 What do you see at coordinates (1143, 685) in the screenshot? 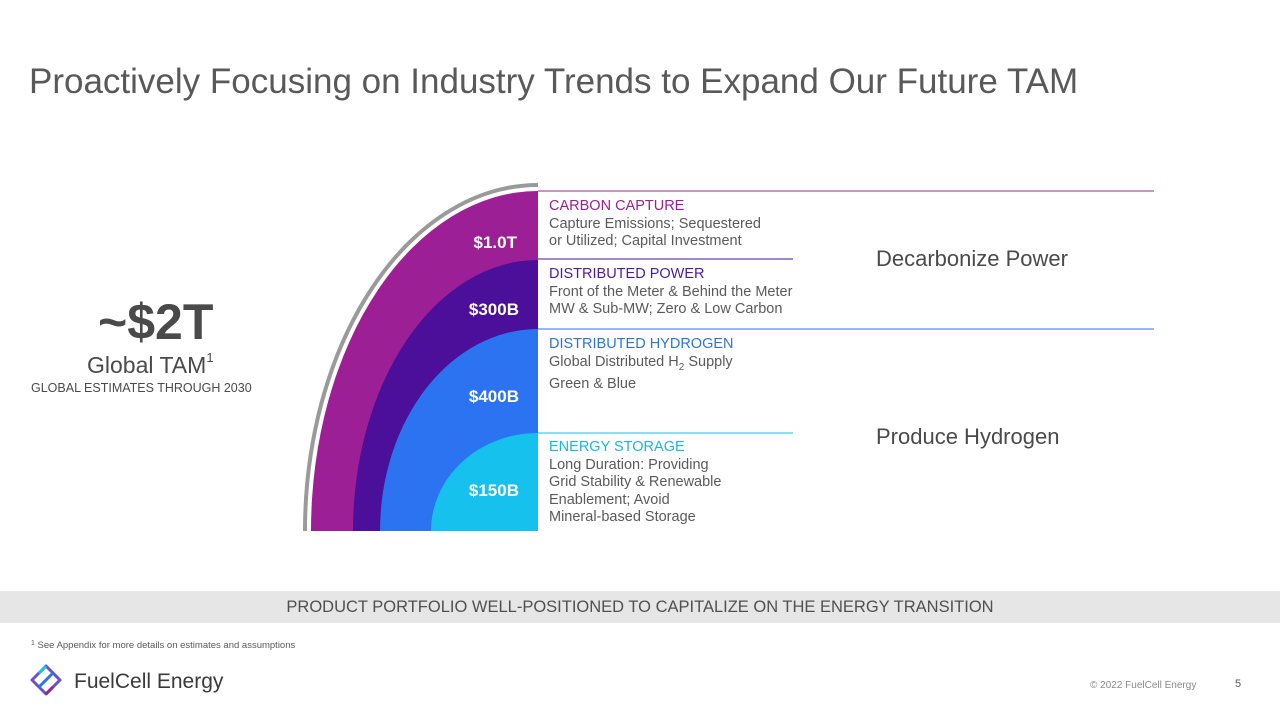
I see `copyright: © 2022 FuelCell Energy` at bounding box center [1143, 685].